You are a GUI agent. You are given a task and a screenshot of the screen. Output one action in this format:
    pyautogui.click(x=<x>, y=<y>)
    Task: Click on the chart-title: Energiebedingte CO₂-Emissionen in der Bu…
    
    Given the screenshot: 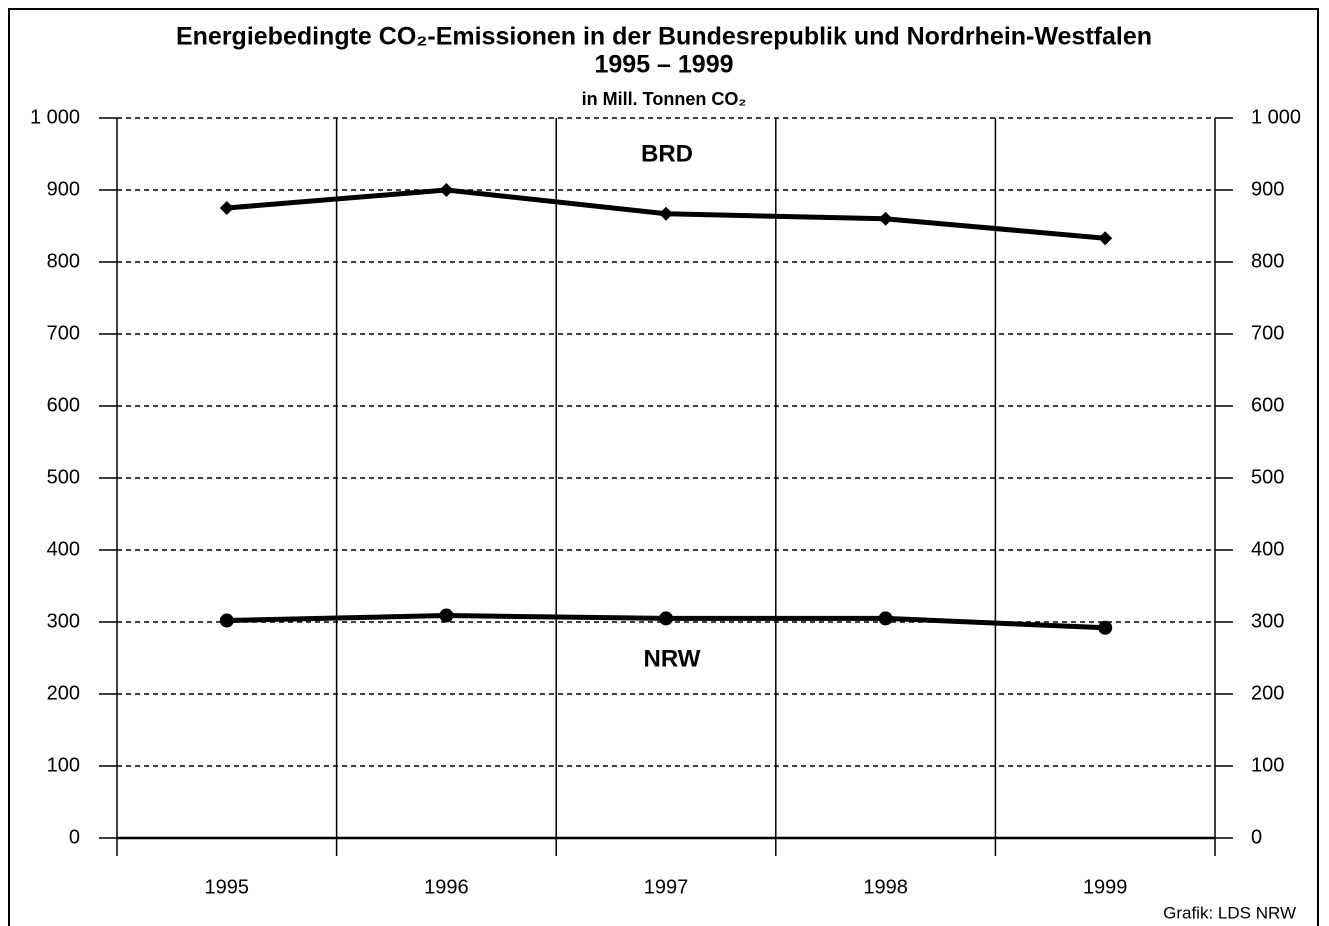 What is the action you would take?
    pyautogui.click(x=664, y=37)
    